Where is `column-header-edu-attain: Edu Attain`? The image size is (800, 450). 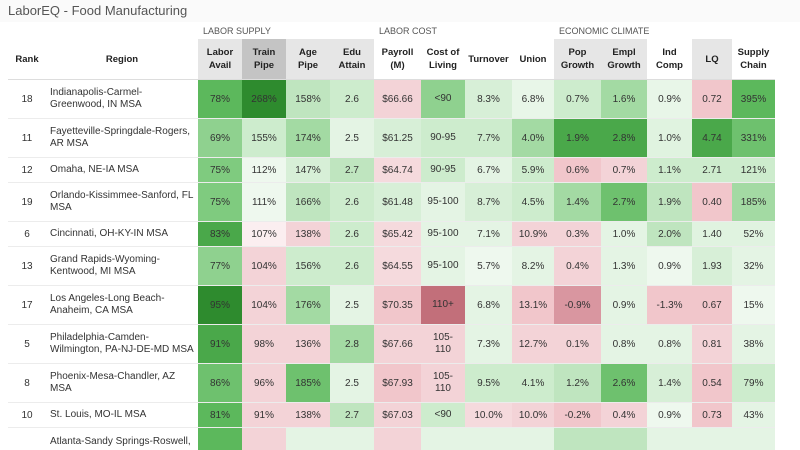
column-header-edu-attain: Edu Attain is located at coordinates (352, 59).